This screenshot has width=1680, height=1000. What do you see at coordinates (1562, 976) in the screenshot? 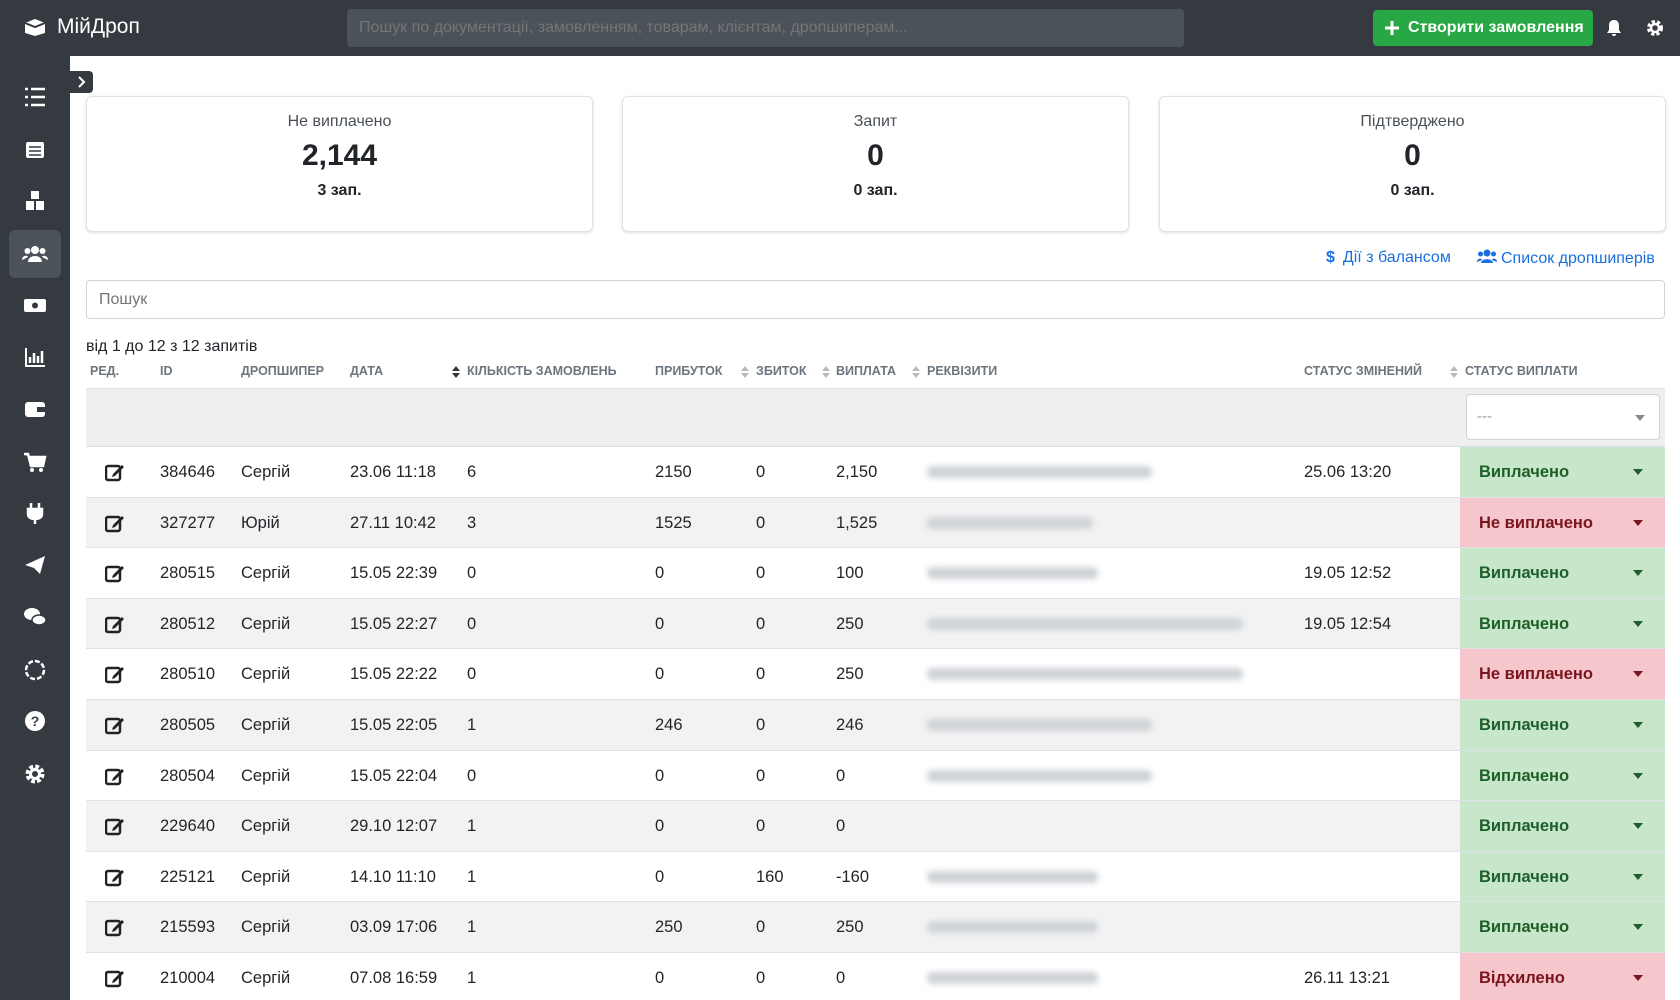
I see `status-select: Відхилено` at bounding box center [1562, 976].